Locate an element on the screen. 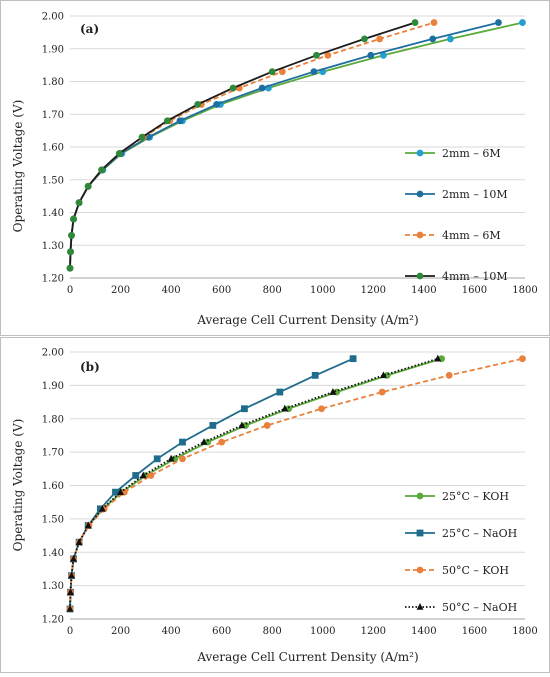  legend-label: 2mm – 10M is located at coordinates (475, 194).